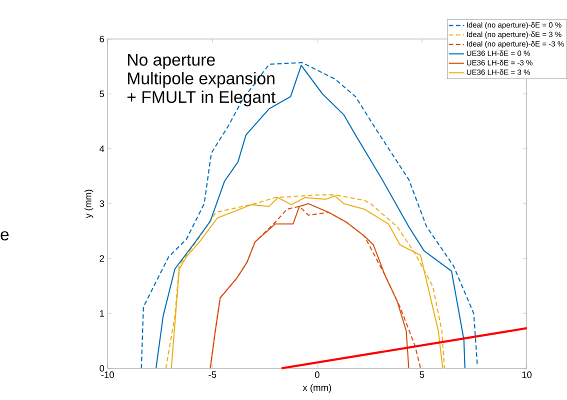  I want to click on x-tick-label: 0, so click(317, 375).